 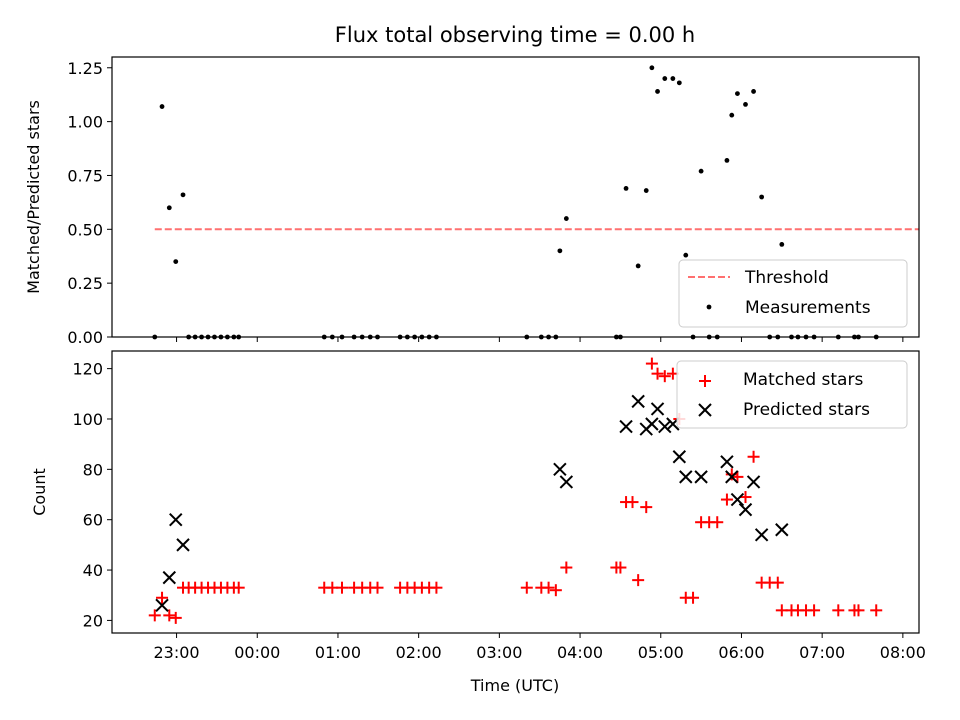 What do you see at coordinates (257, 652) in the screenshot?
I see `x-tick-label: 00:00` at bounding box center [257, 652].